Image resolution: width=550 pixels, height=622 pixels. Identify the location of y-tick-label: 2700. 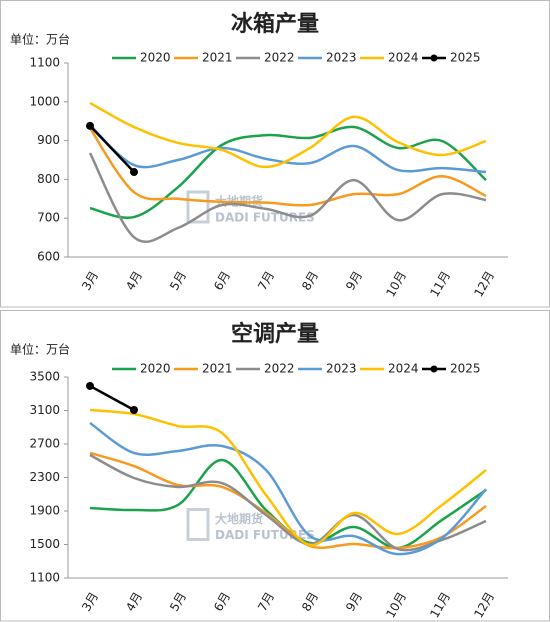
(44, 444).